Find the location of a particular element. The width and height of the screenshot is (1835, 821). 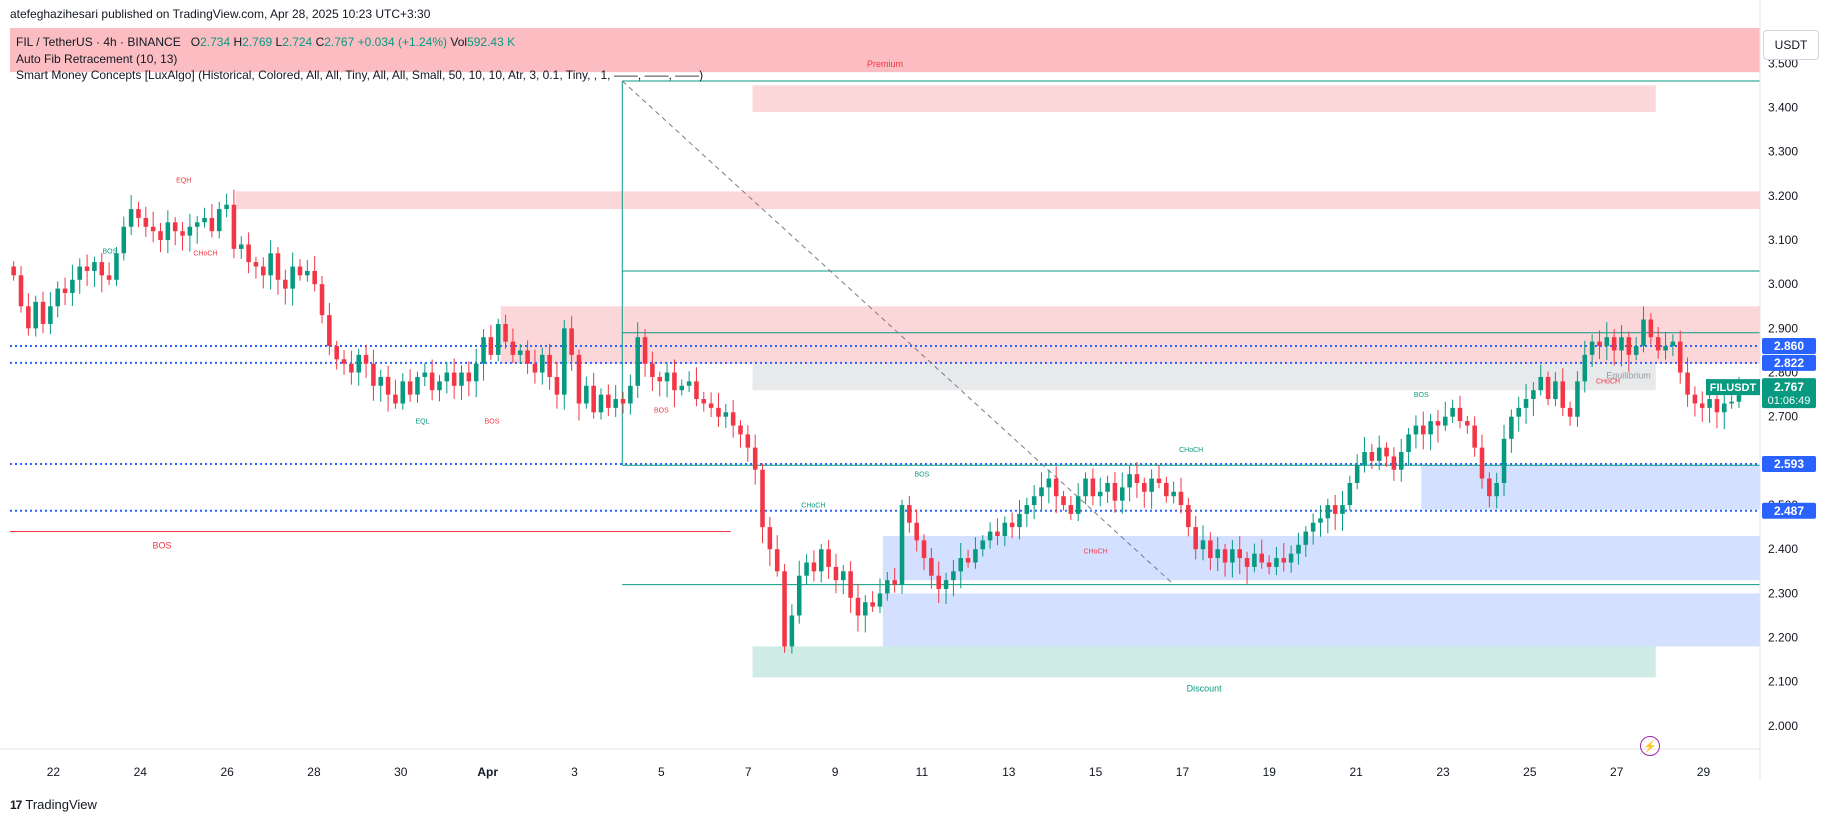

x-tick-label: 15 is located at coordinates (1096, 772).